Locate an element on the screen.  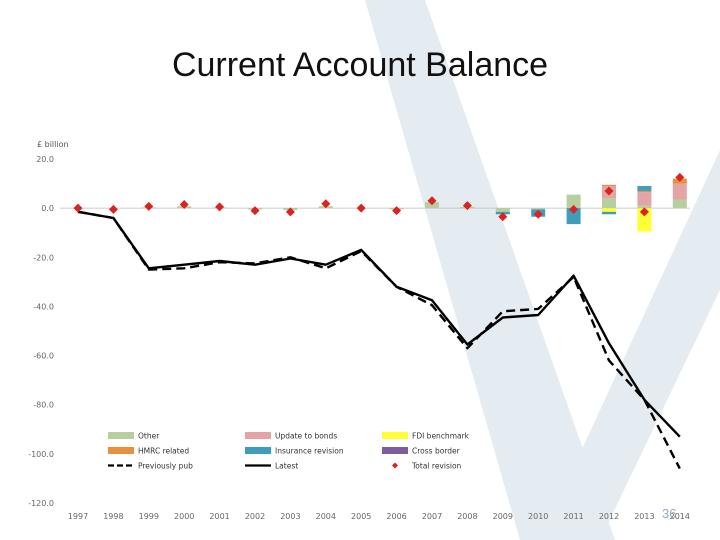
x-tick-label: 2007 is located at coordinates (432, 516).